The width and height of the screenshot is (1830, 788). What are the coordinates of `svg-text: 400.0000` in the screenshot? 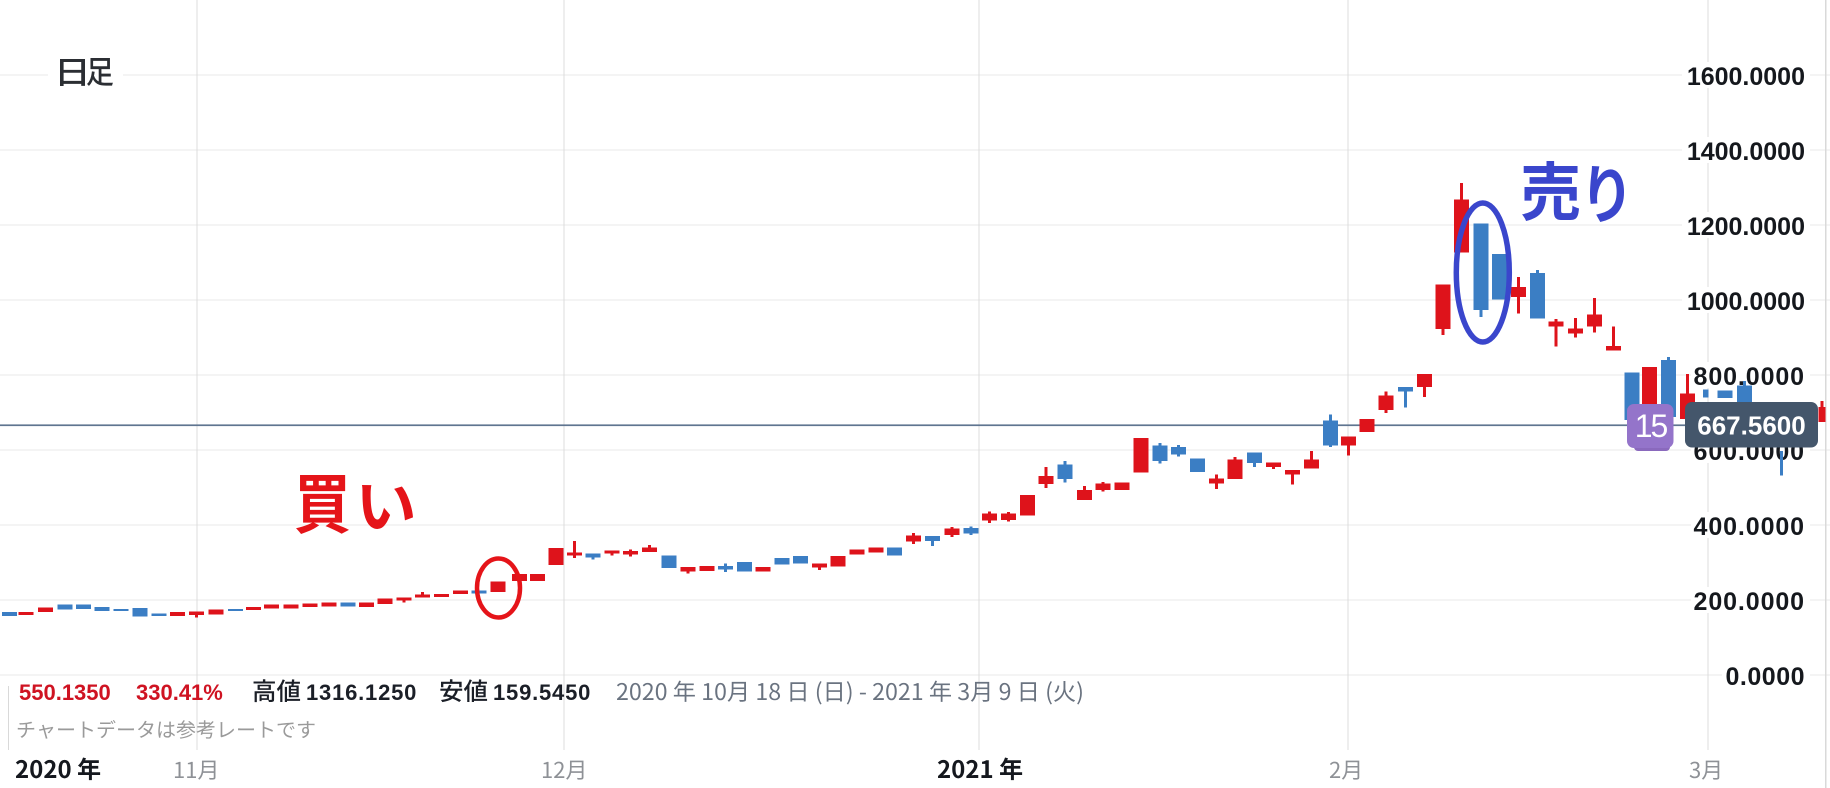 It's located at (1749, 527).